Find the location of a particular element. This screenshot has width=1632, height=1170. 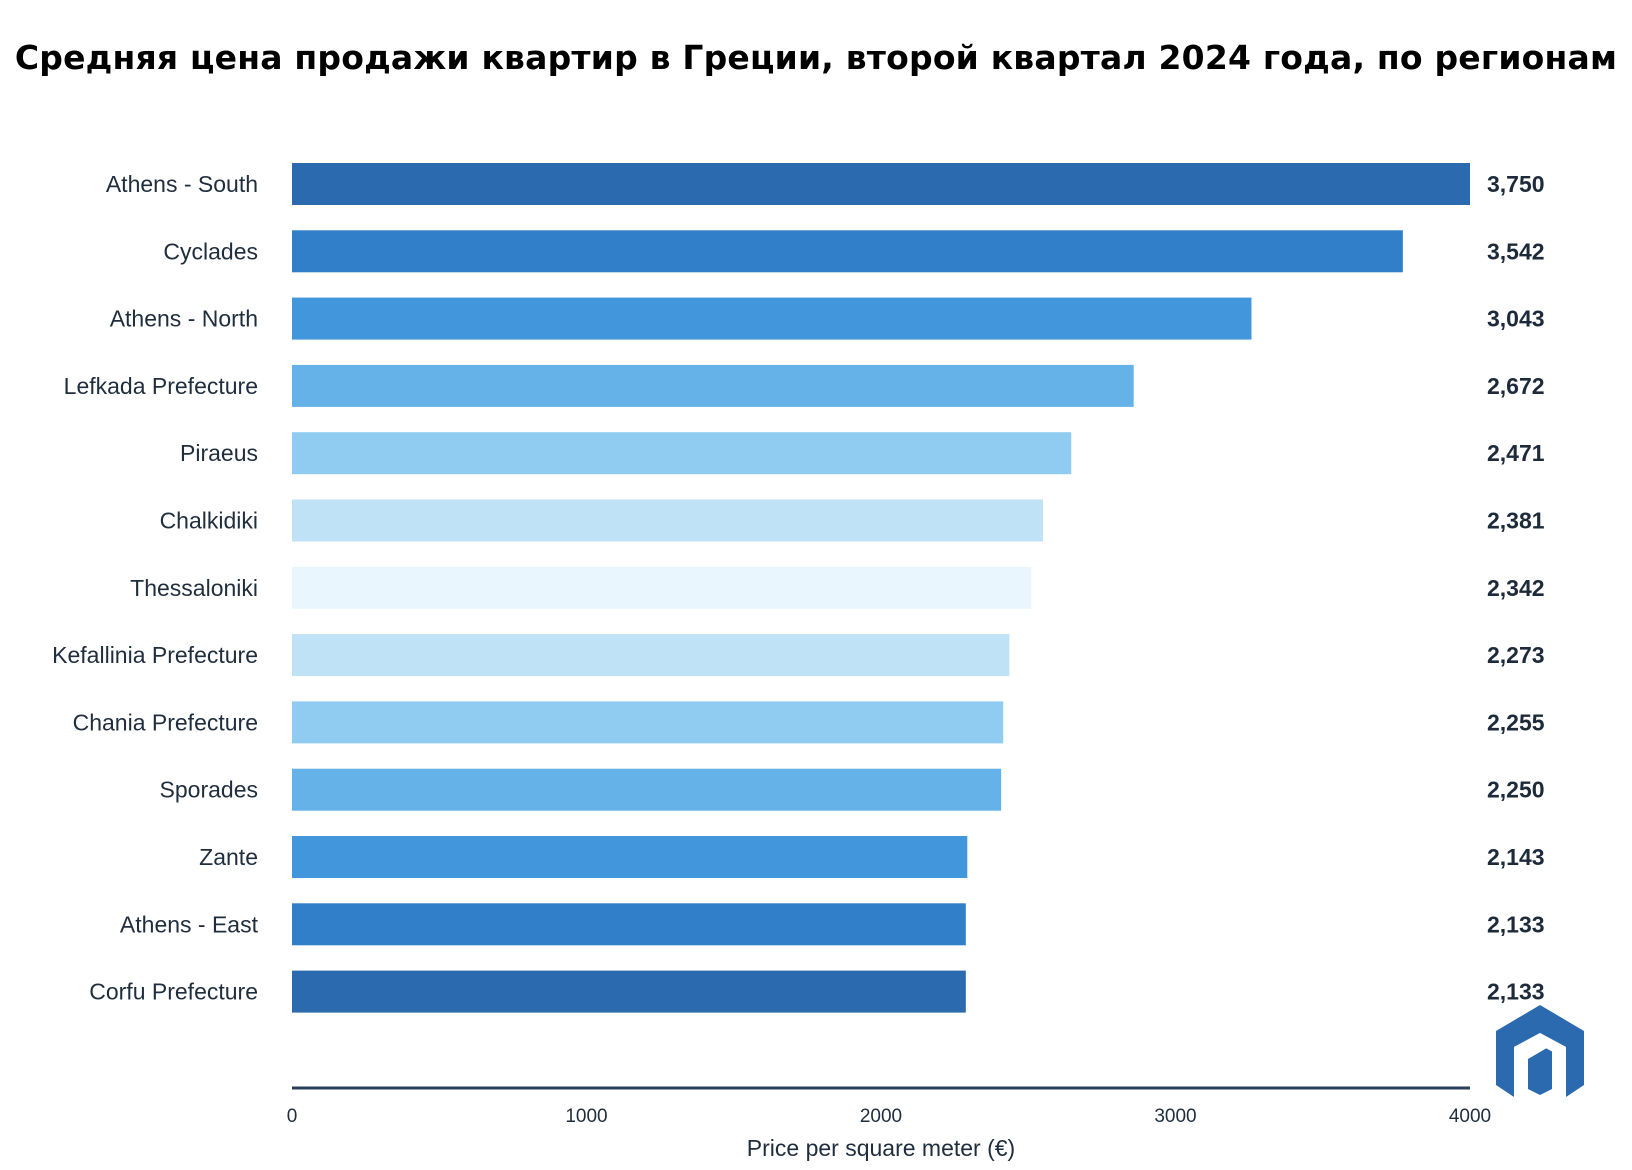

category-label: Athens - North is located at coordinates (184, 319).